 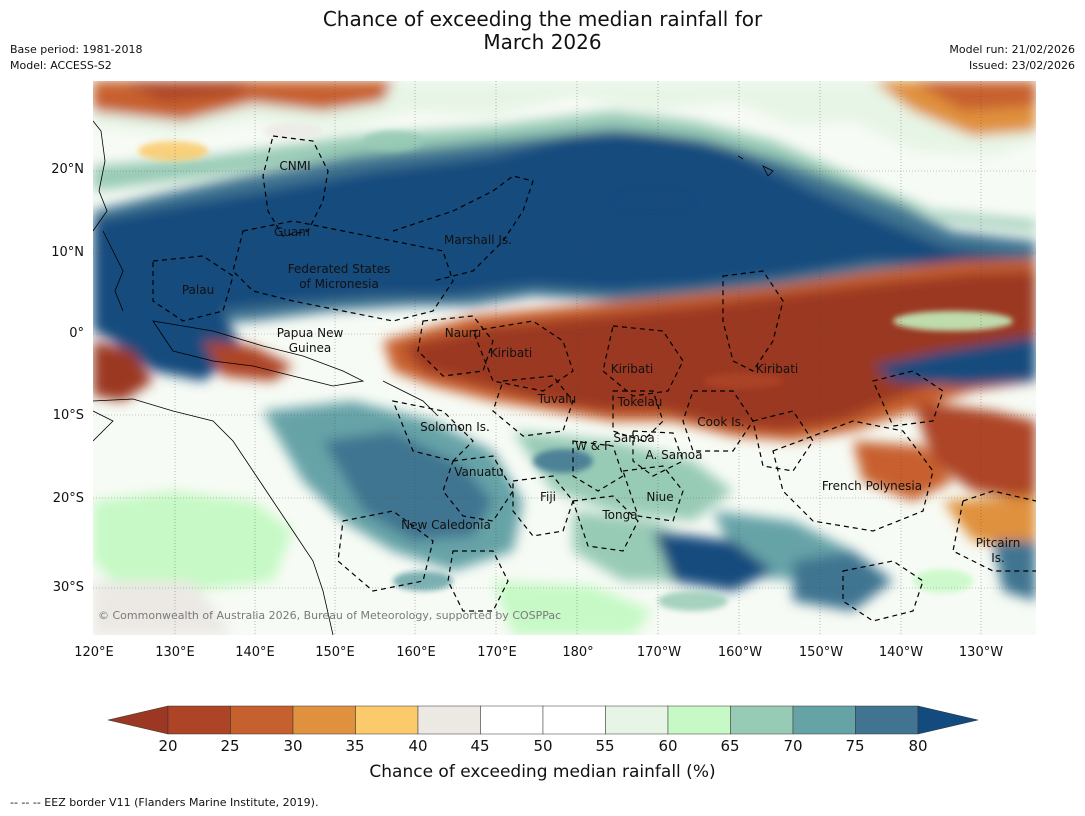 I want to click on title-line-2: March 2026, so click(x=542, y=42).